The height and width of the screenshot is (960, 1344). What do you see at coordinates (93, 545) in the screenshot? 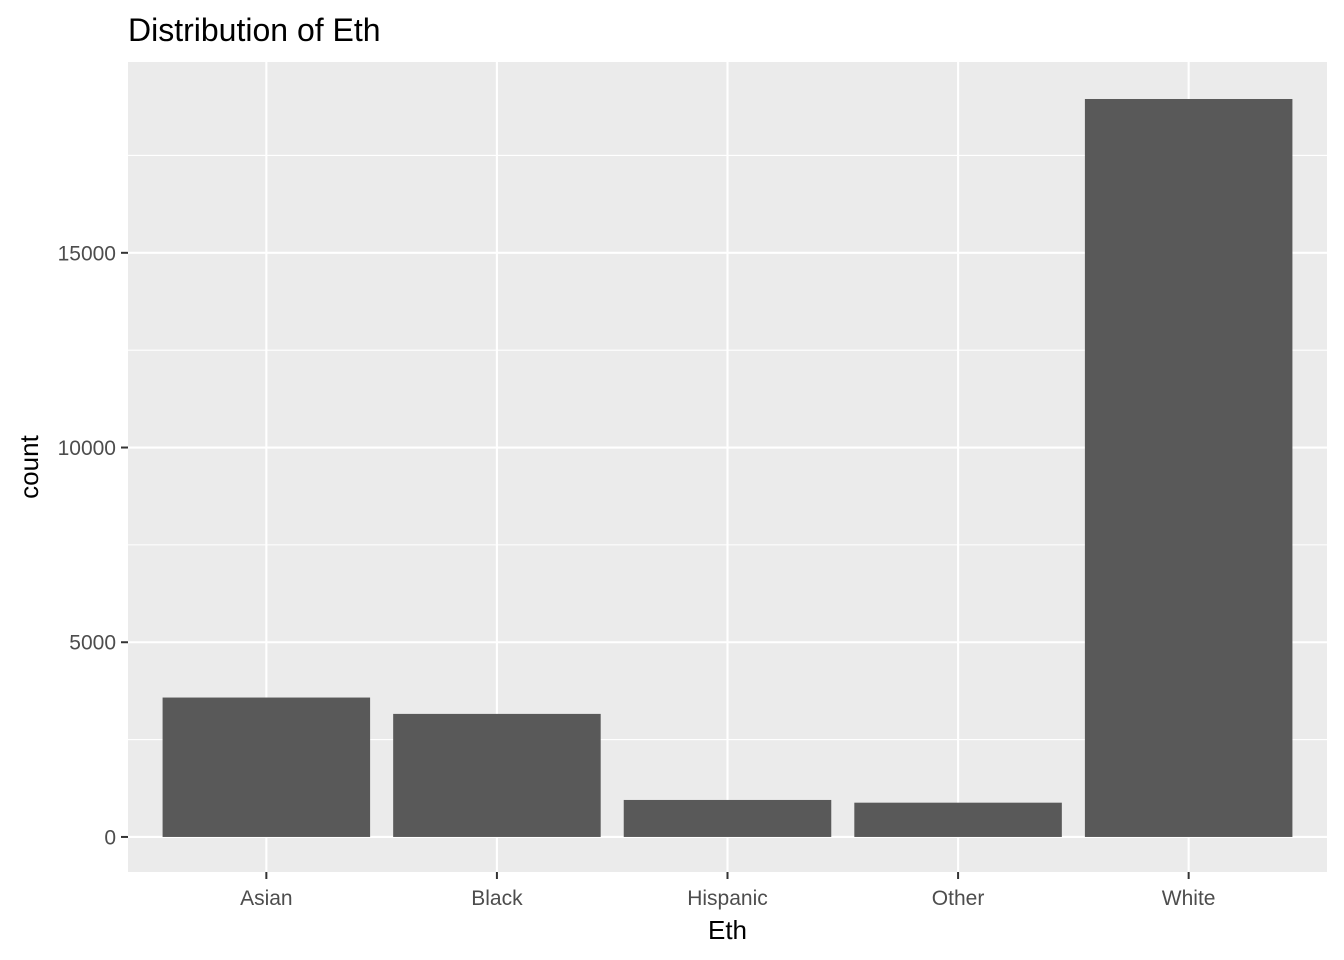
I see `y-axis: 0 5000 10000 15000` at bounding box center [93, 545].